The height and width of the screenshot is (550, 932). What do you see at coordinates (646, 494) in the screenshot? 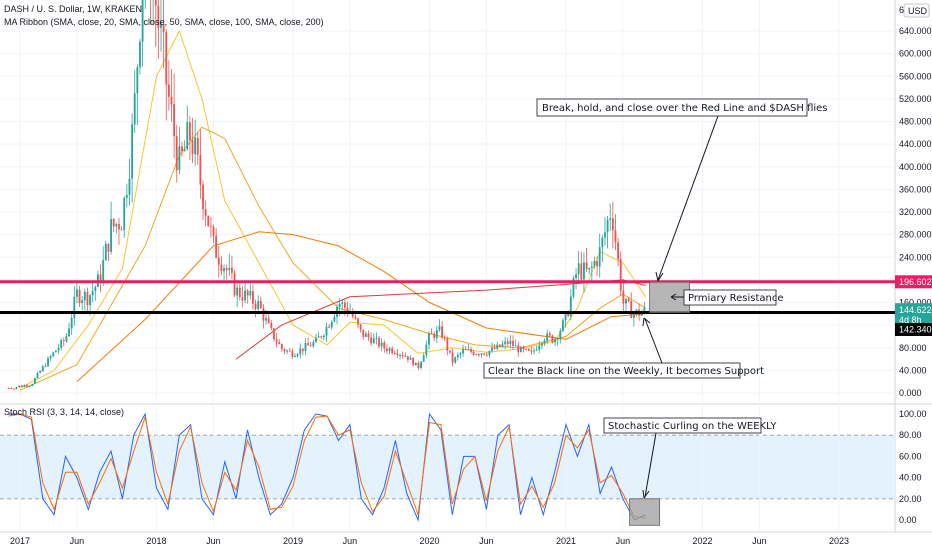
I see `annotation-stoch-arrowhead` at bounding box center [646, 494].